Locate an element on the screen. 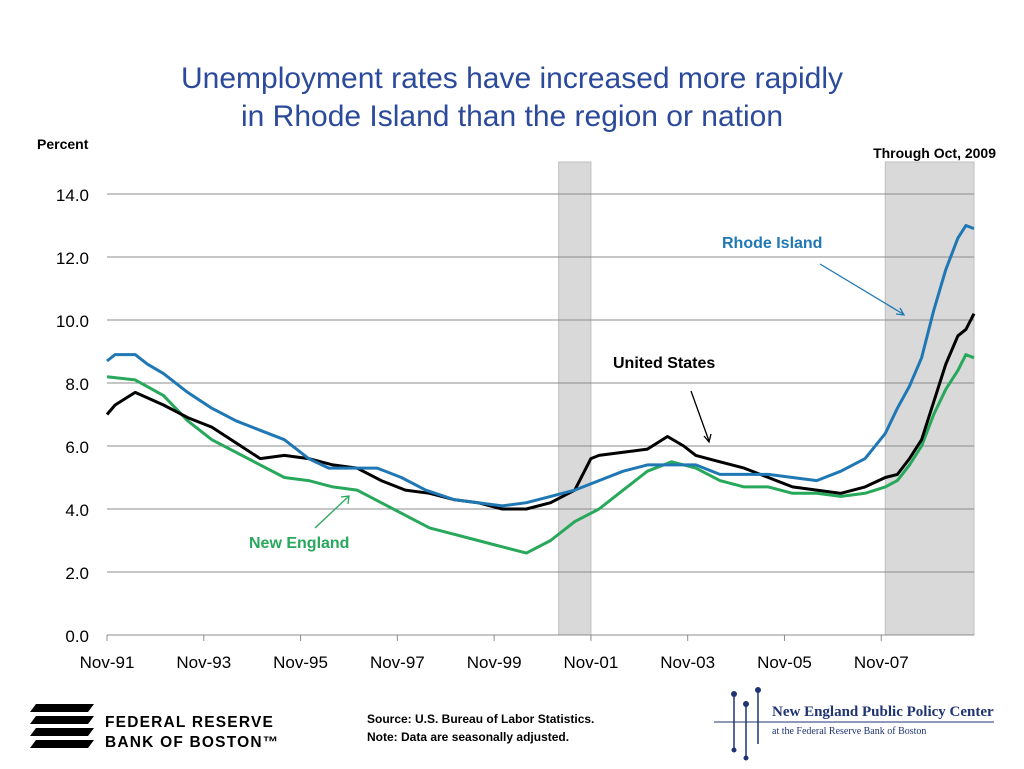 This screenshot has height=769, width=1024. new-england-arrowhead is located at coordinates (345, 500).